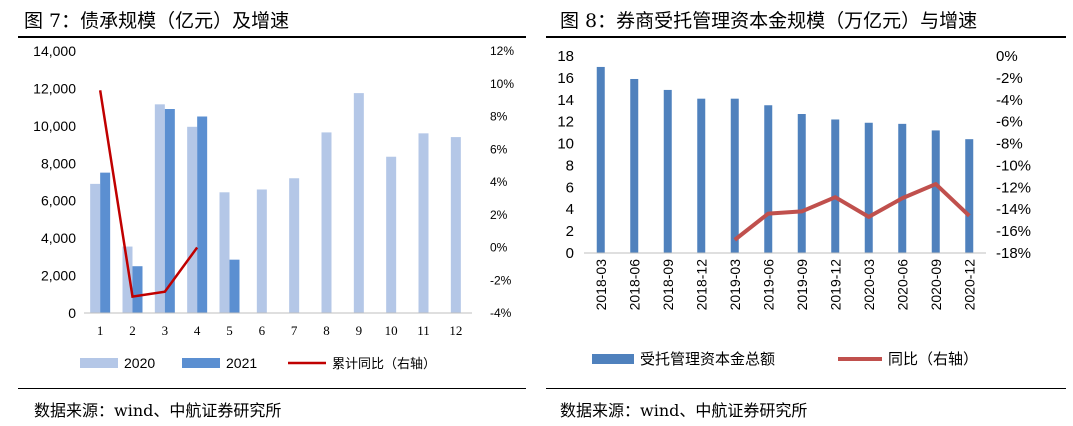 Image resolution: width=1073 pixels, height=426 pixels. Describe the element at coordinates (100, 330) in the screenshot. I see `x-tick-label: 1` at that location.